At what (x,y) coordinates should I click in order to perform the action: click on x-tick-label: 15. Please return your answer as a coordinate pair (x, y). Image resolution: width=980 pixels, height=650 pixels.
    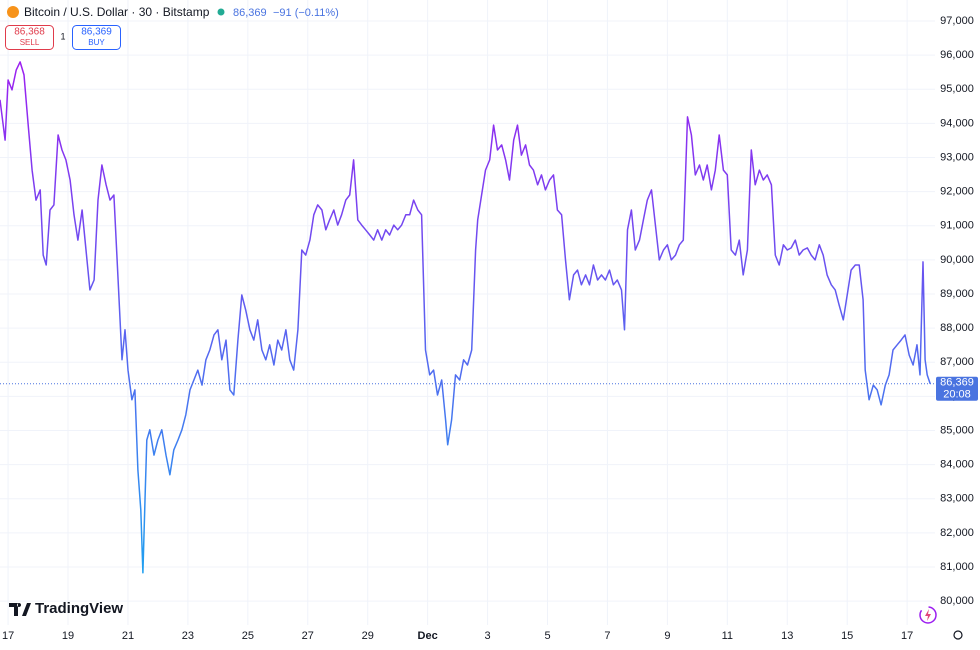
    Looking at the image, I should click on (847, 636).